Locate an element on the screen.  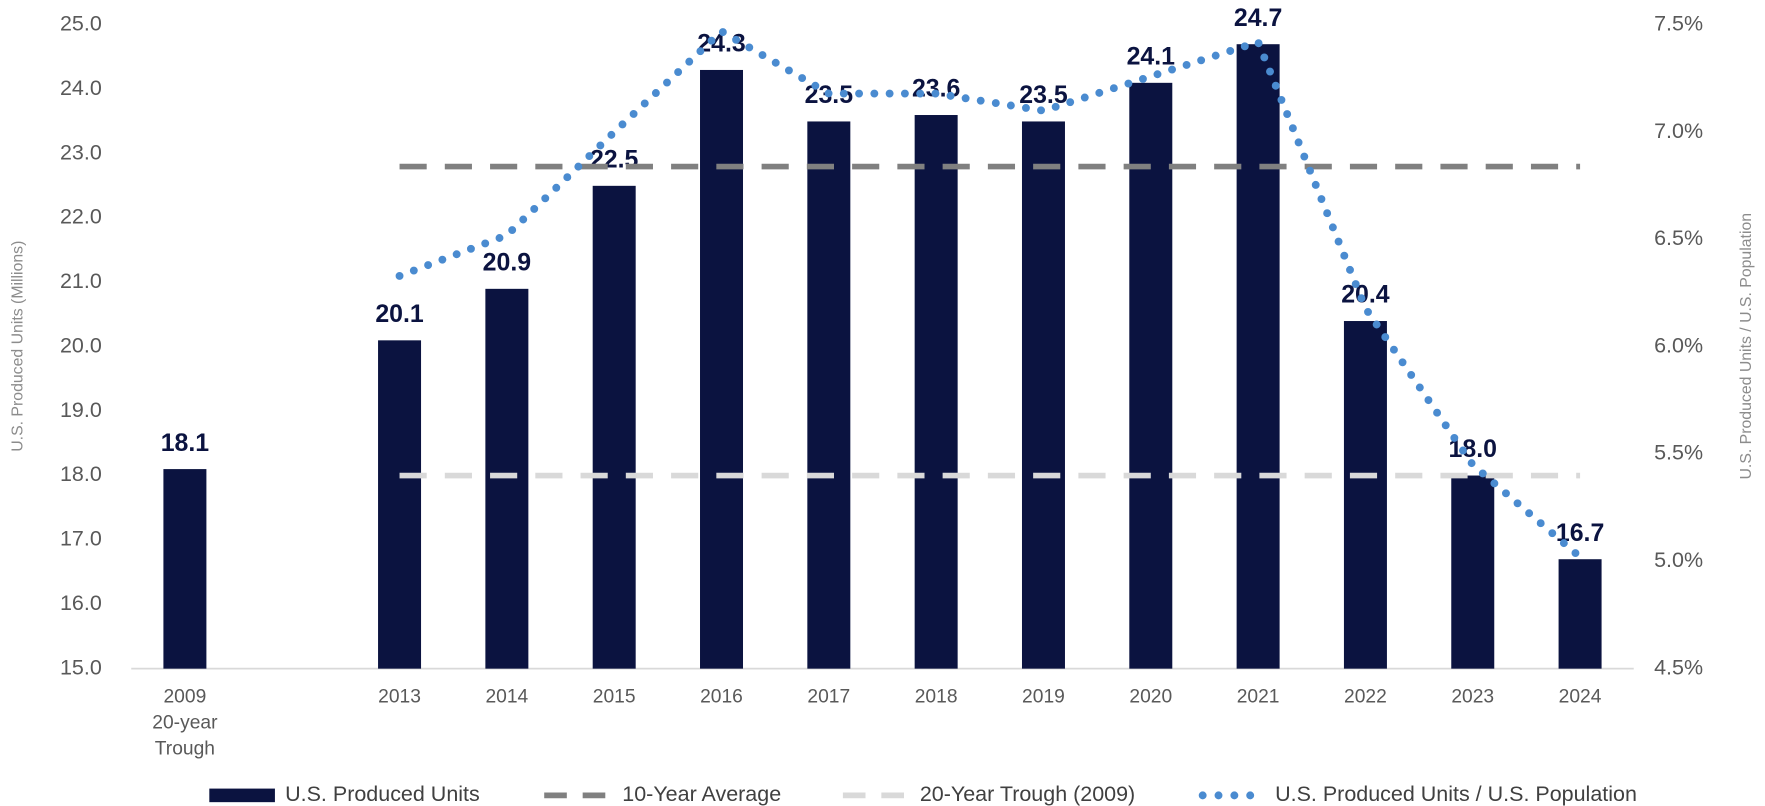
x-tick-label: 2024 is located at coordinates (1580, 696).